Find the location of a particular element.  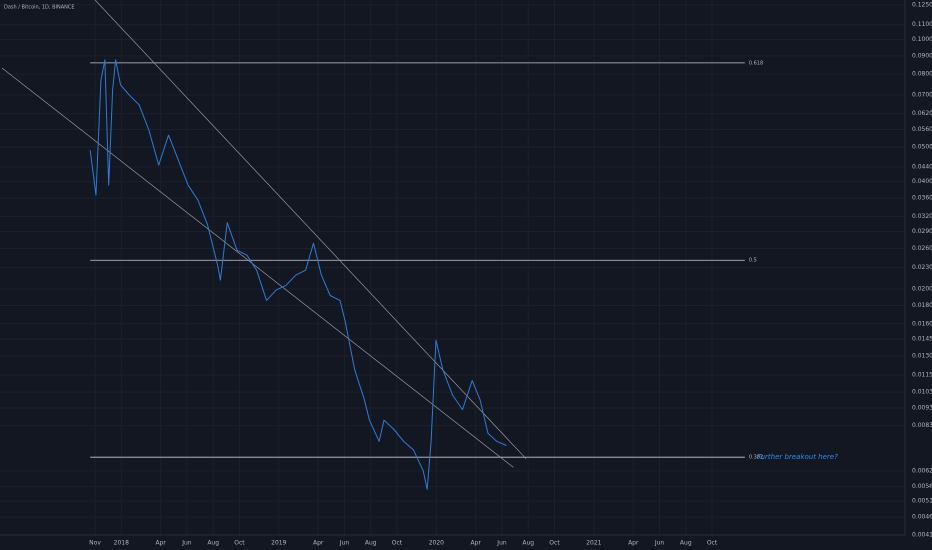

x-tick-label: 2019 is located at coordinates (278, 543).